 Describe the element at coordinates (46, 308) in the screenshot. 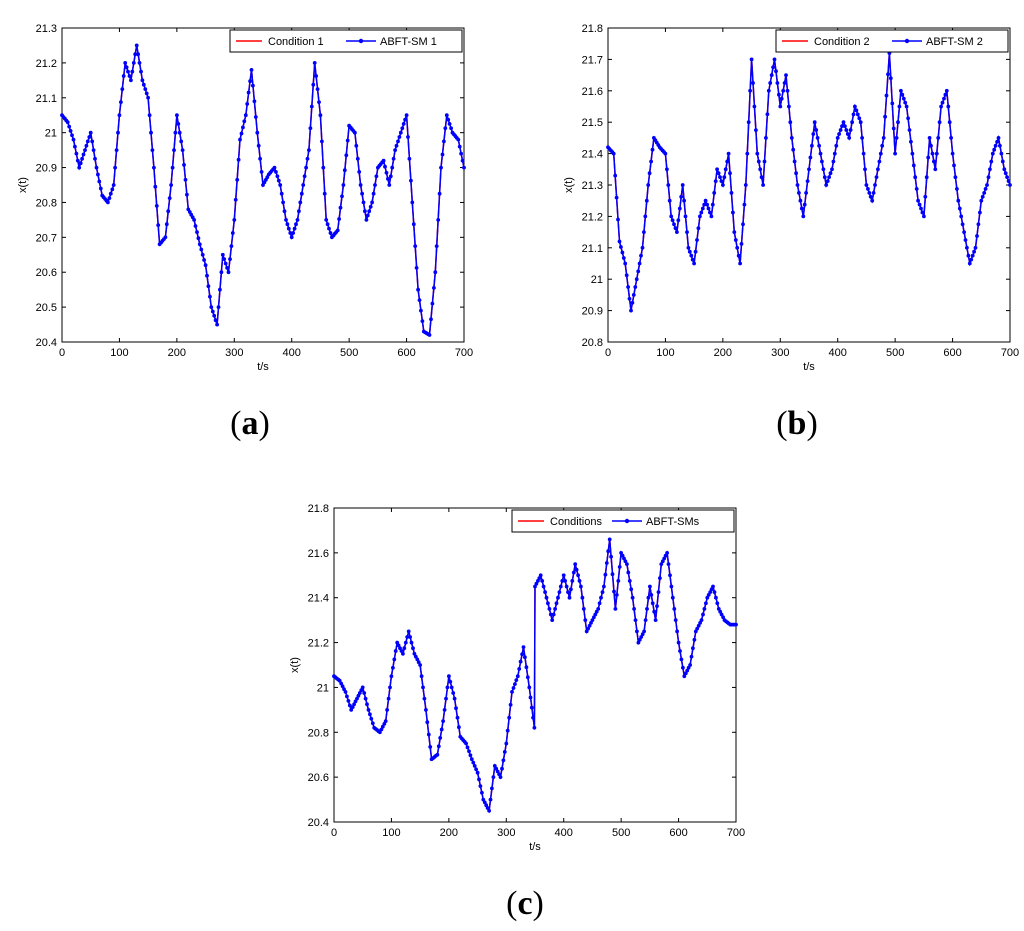

I see `y-tick-label: 20.5` at that location.